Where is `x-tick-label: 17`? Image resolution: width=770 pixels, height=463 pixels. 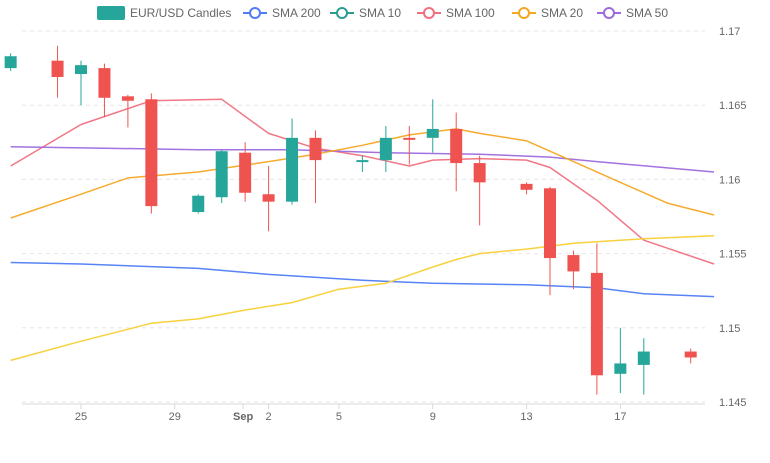
x-tick-label: 17 is located at coordinates (620, 417).